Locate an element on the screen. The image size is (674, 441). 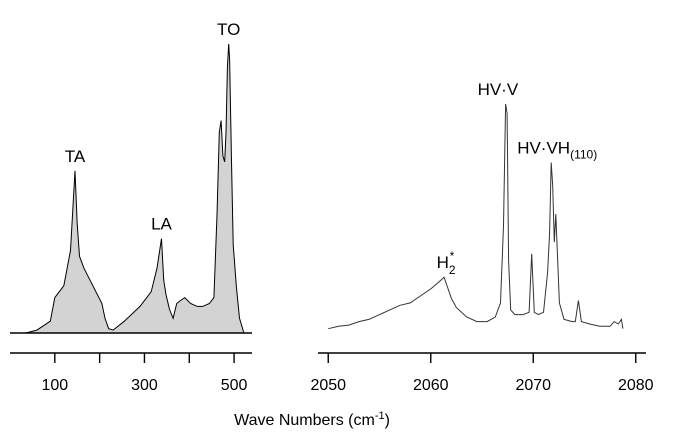
x-tick-label: 500 is located at coordinates (234, 385).